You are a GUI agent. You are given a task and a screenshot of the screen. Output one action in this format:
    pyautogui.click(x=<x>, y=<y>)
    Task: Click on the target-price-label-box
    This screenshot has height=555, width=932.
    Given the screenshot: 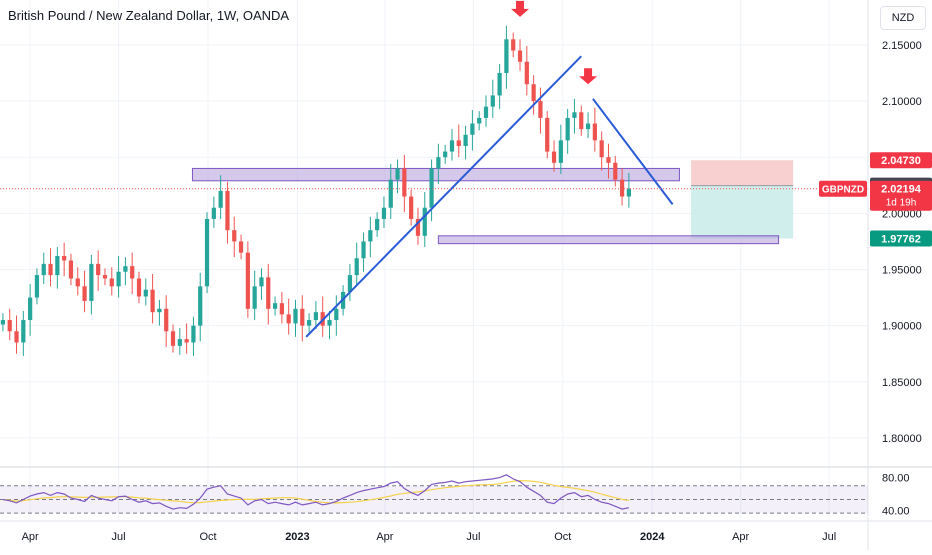 What is the action you would take?
    pyautogui.click(x=901, y=238)
    